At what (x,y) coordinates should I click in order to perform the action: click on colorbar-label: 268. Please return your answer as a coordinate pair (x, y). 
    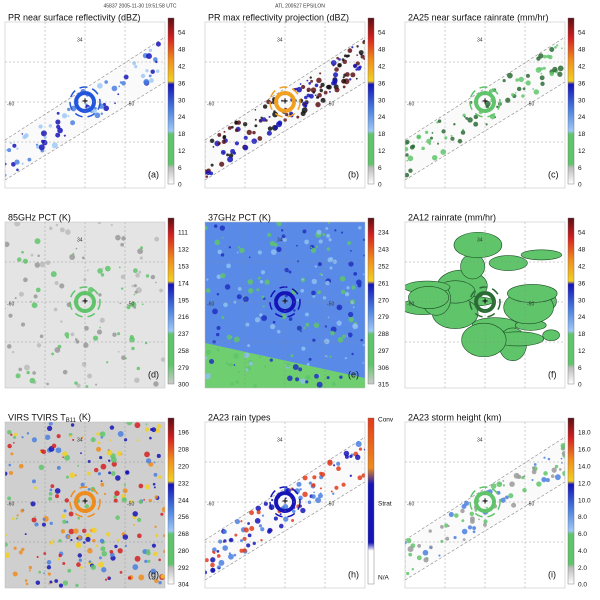
    Looking at the image, I should click on (183, 534).